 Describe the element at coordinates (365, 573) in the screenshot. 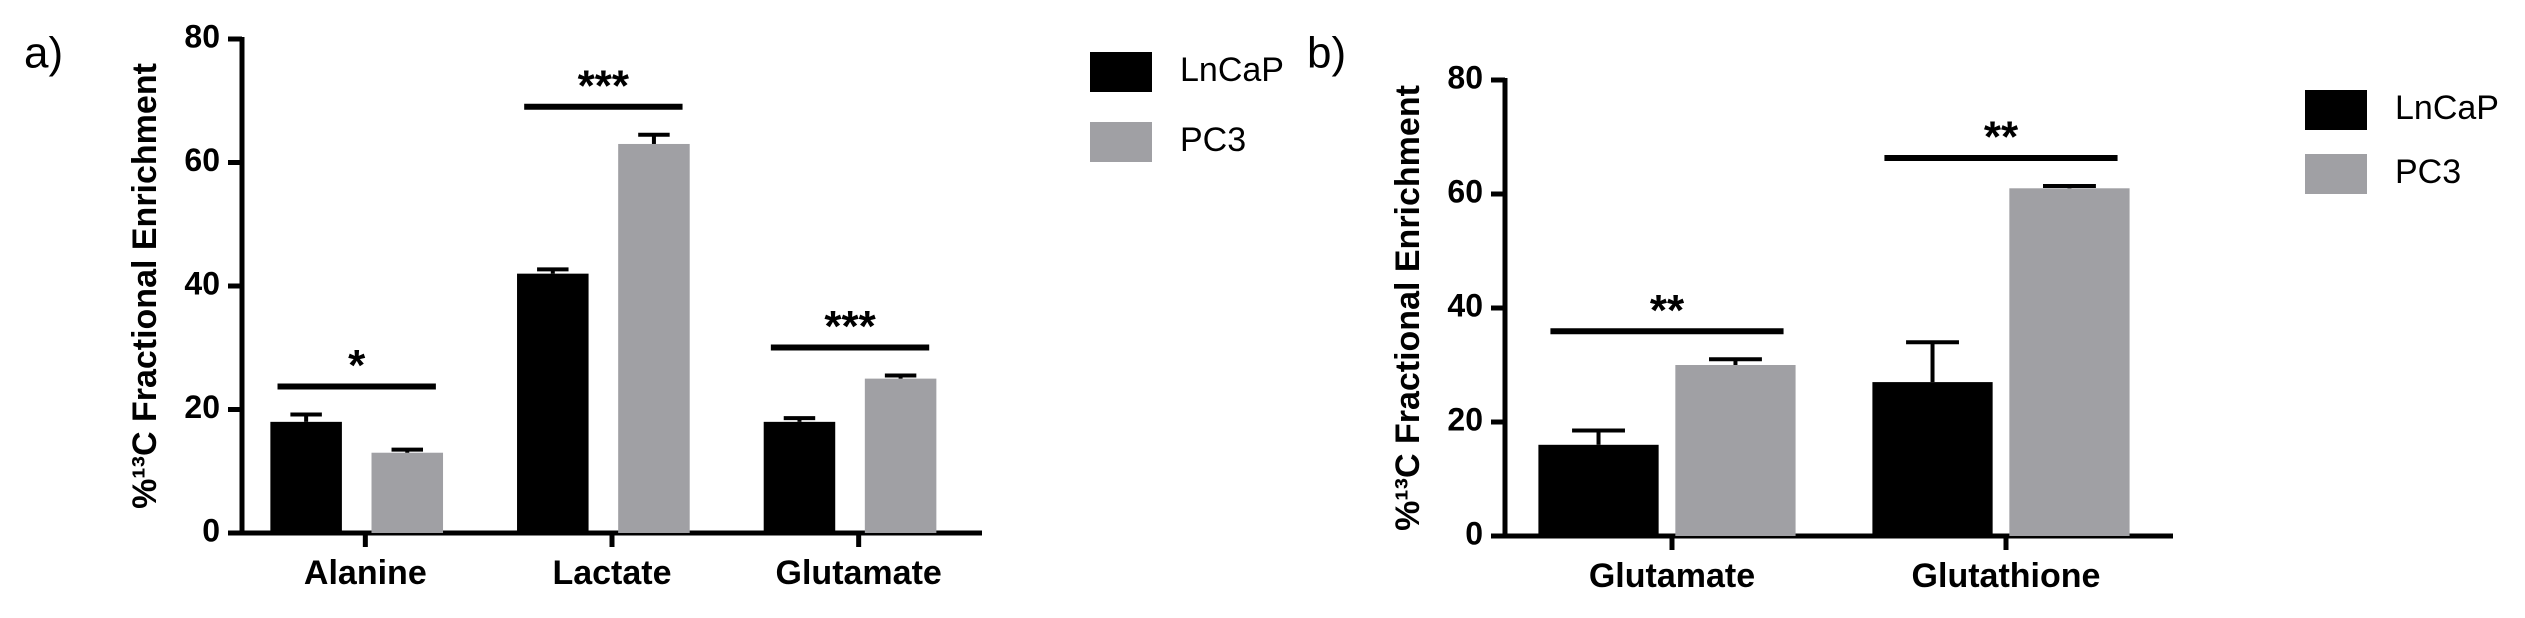

I see `x-tick-label: Alanine` at that location.